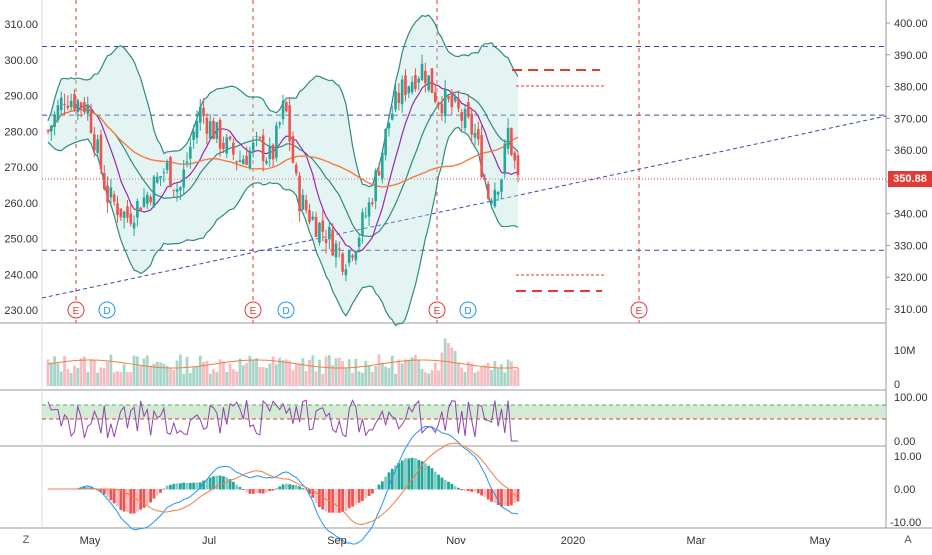 Image resolution: width=932 pixels, height=555 pixels. Describe the element at coordinates (911, 88) in the screenshot. I see `right-axis-tick: 380.00` at that location.